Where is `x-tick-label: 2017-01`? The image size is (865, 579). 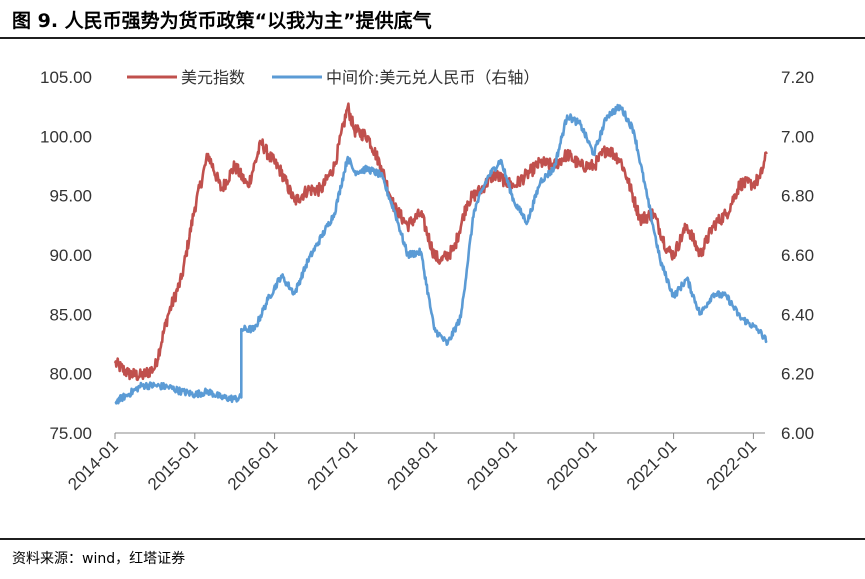
x-tick-label: 2017-01 is located at coordinates (333, 465).